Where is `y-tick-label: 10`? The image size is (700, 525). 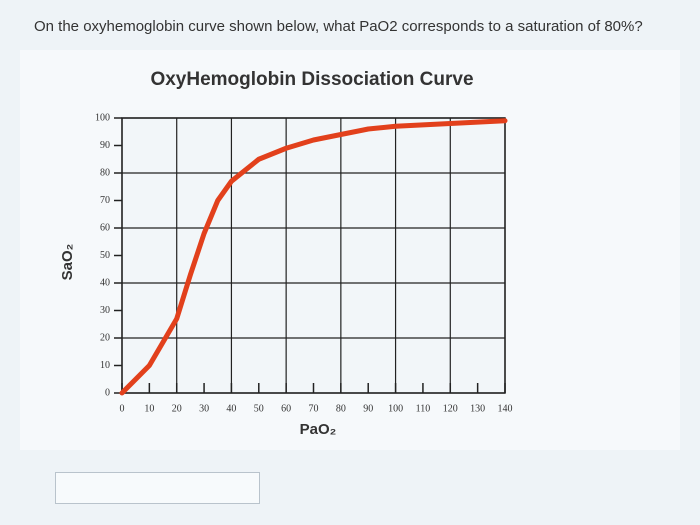
y-tick-label: 10 is located at coordinates (105, 365).